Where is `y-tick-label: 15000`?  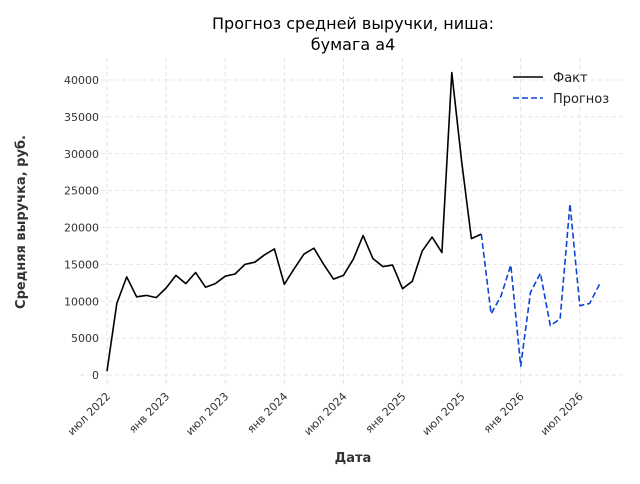 y-tick-label: 15000 is located at coordinates (81, 264).